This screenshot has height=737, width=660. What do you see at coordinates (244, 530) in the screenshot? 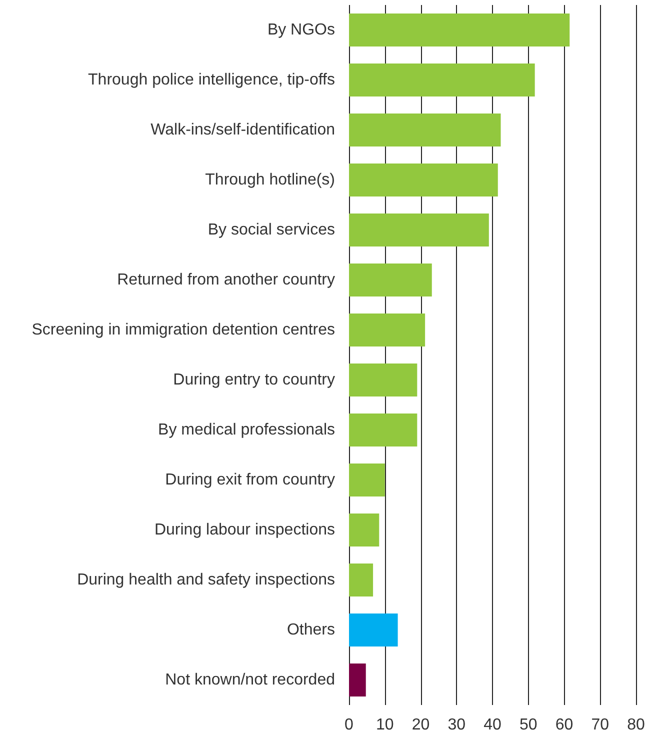
I see `y-tick-label: During labour inspections` at bounding box center [244, 530].